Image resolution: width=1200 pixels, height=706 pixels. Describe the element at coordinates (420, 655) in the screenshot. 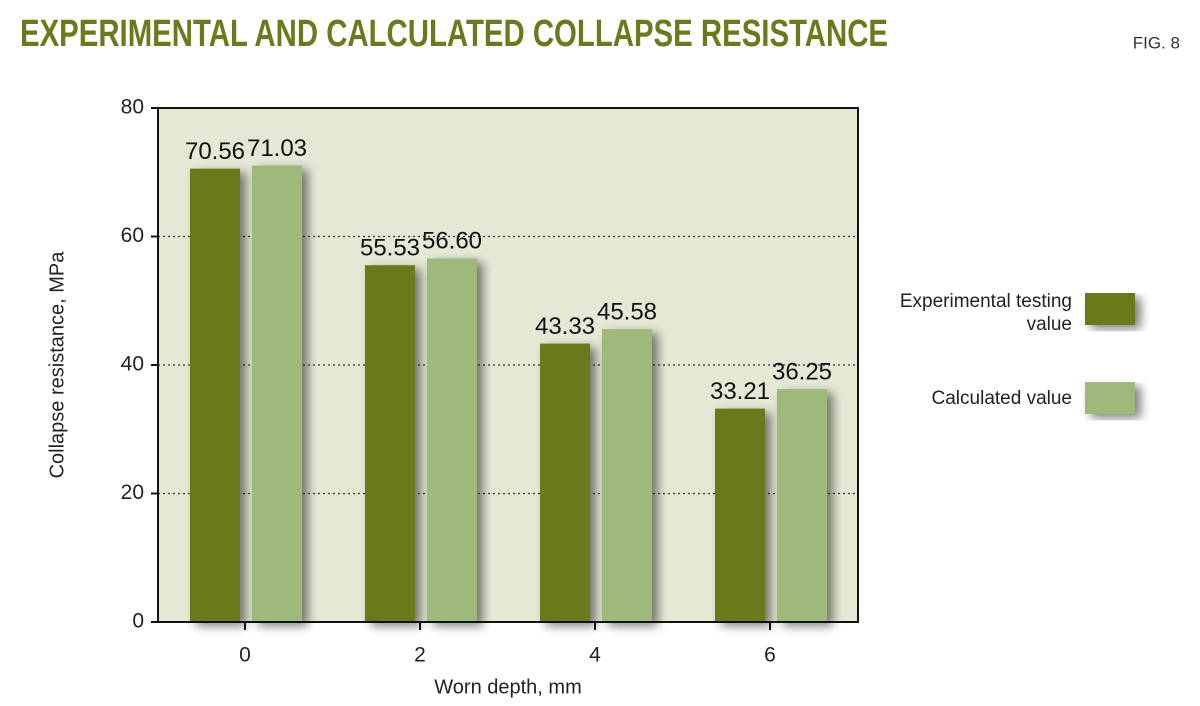

I see `x-tick-label: 2` at that location.